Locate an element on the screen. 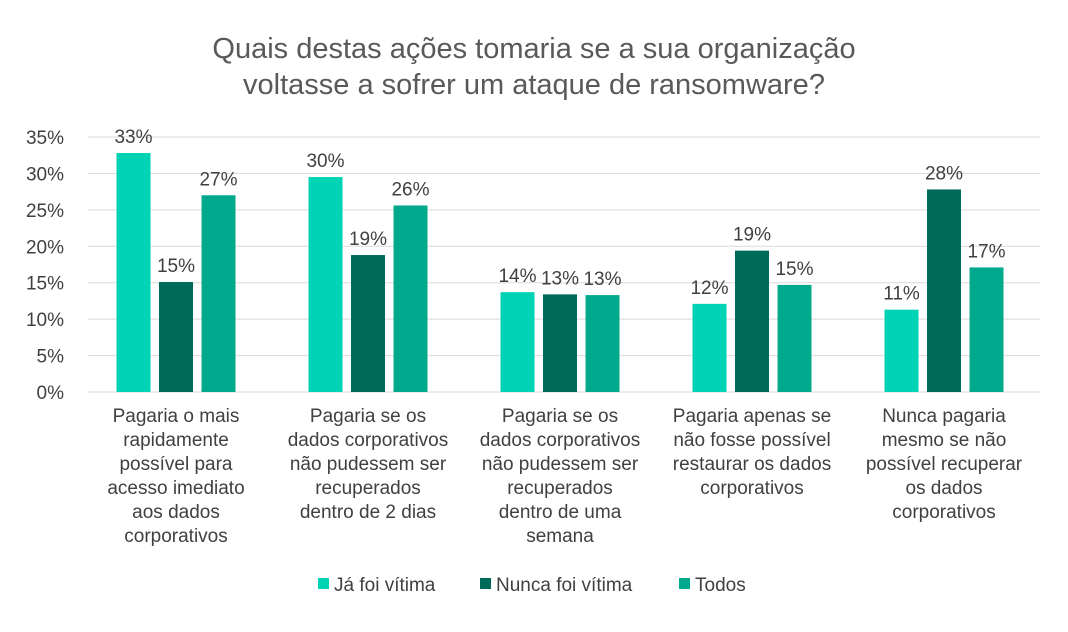 The image size is (1068, 632). category-label: os dados is located at coordinates (943, 488).